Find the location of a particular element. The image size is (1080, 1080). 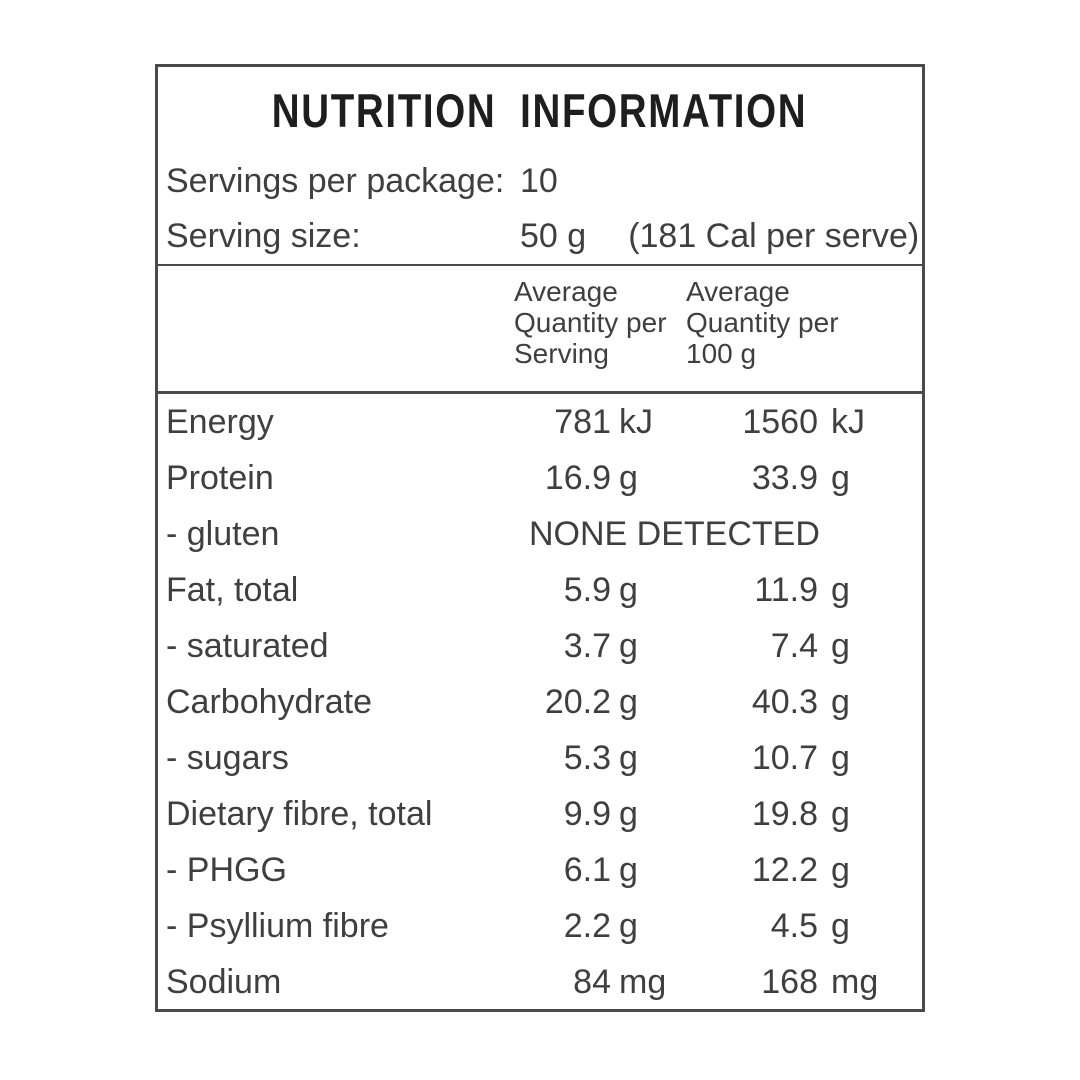

per-serving-value: 6.1 is located at coordinates (587, 870).